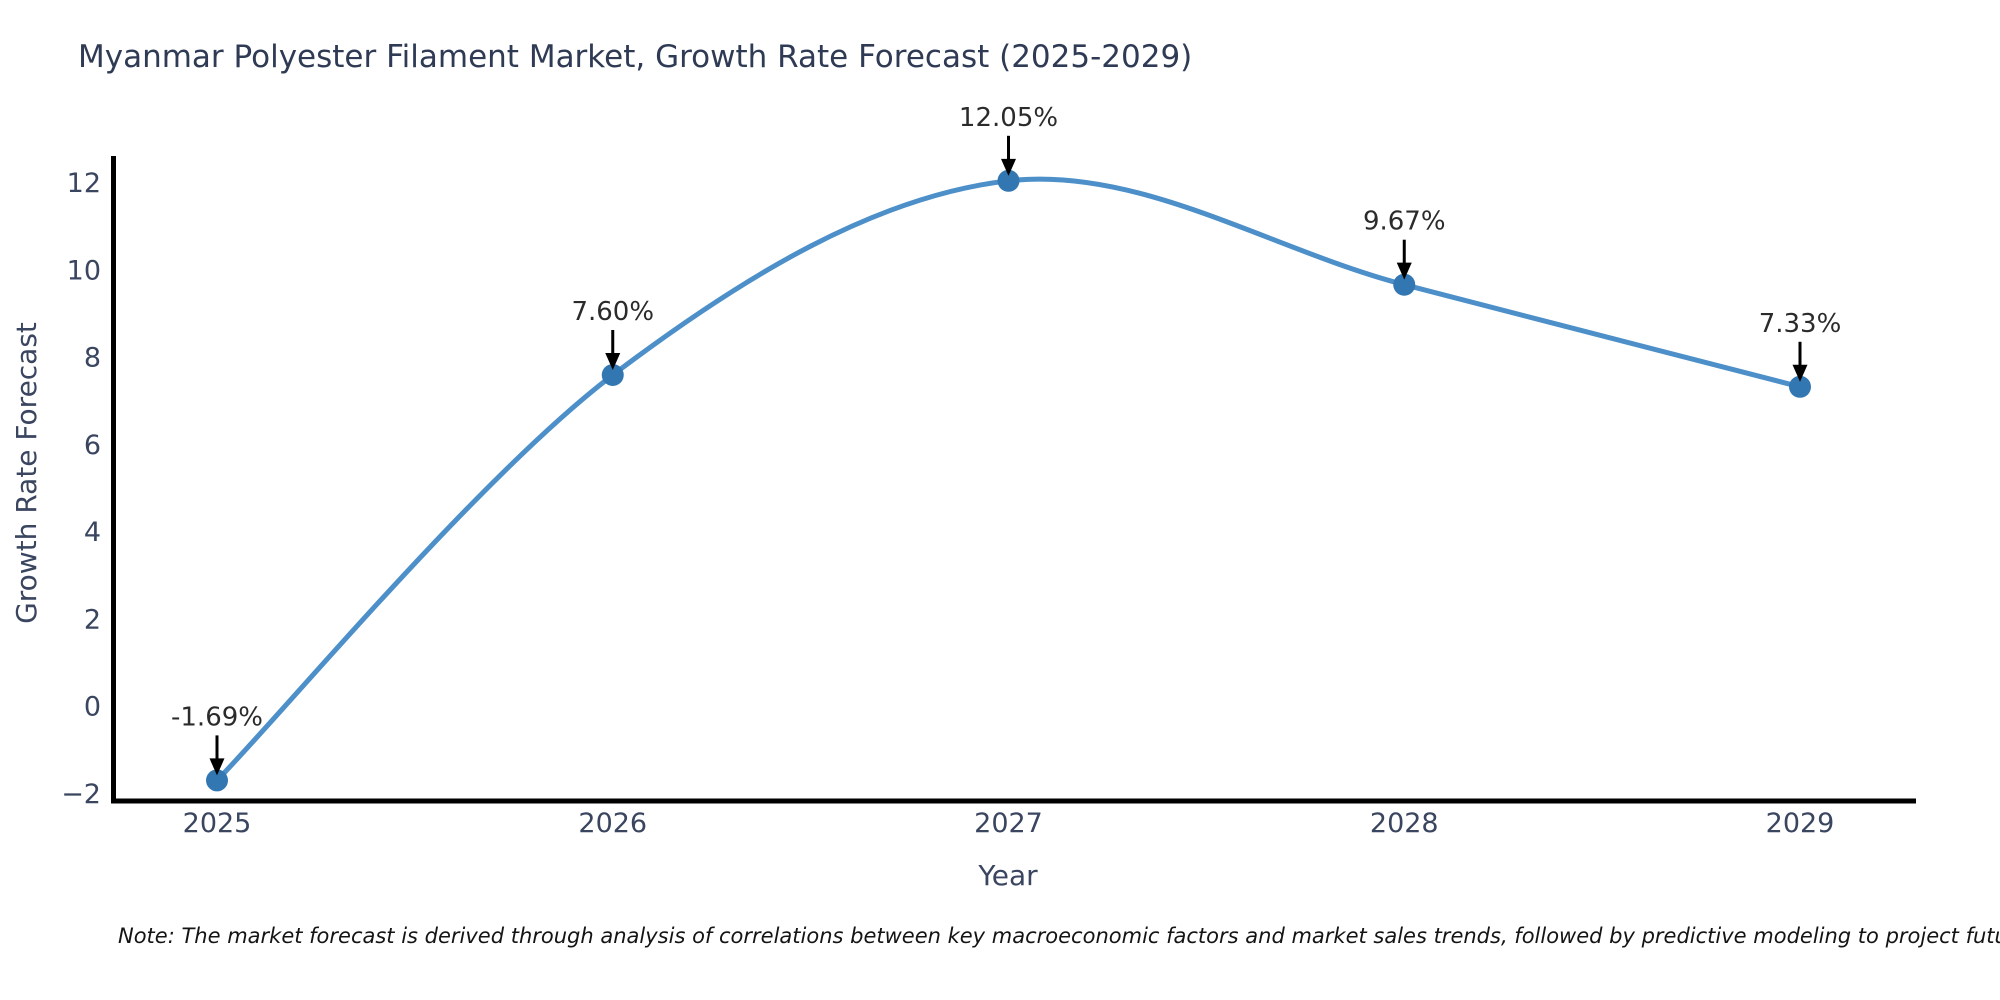 Image resolution: width=2000 pixels, height=1000 pixels. Describe the element at coordinates (1404, 823) in the screenshot. I see `x-tick-label: 2028` at that location.